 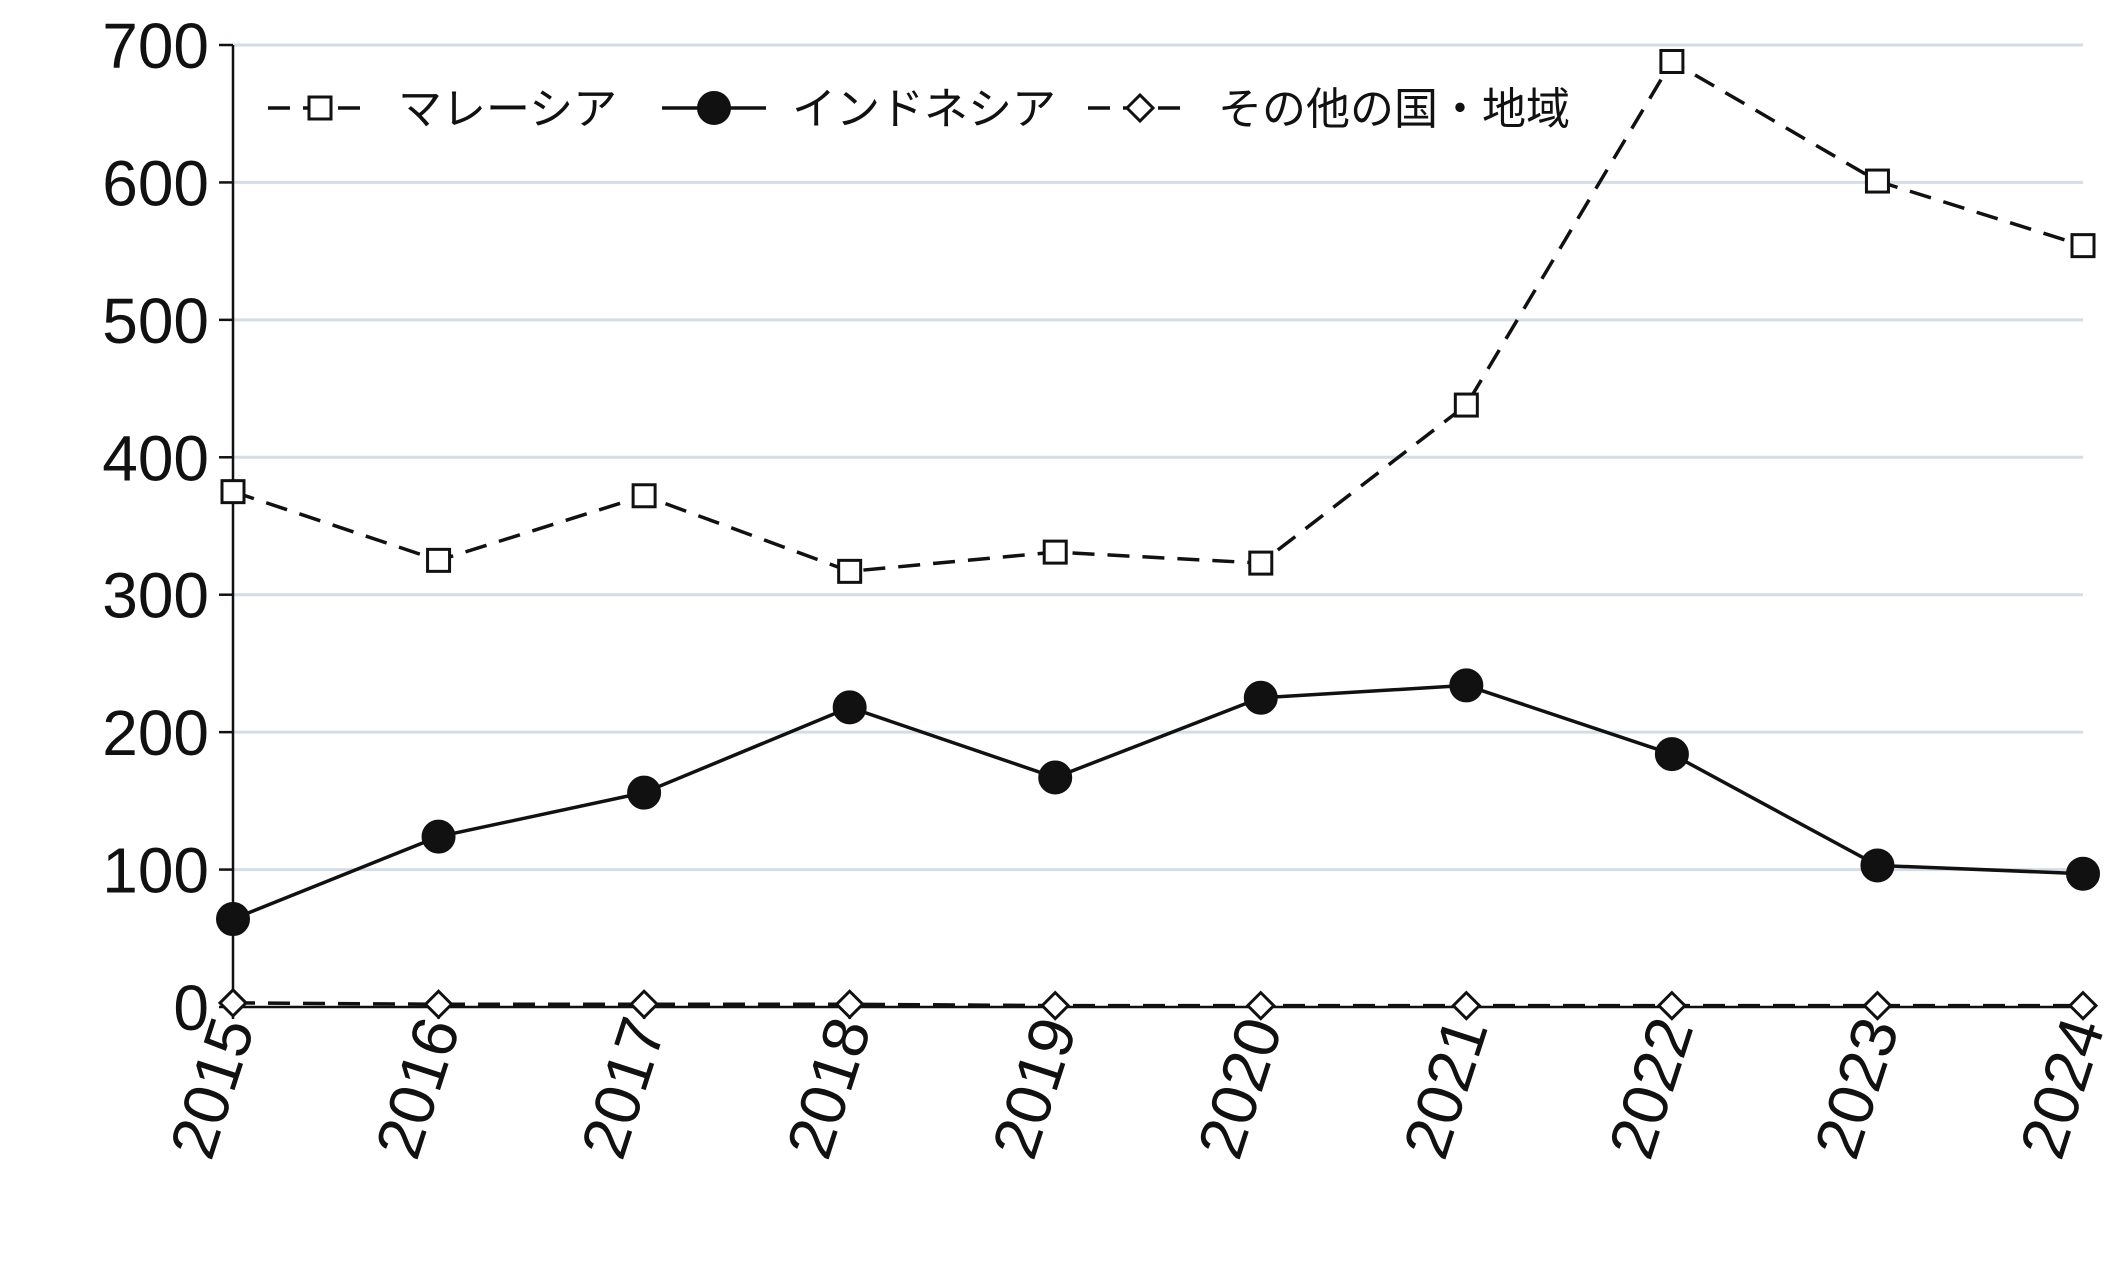 I want to click on legend-circle-marker, so click(x=714, y=108).